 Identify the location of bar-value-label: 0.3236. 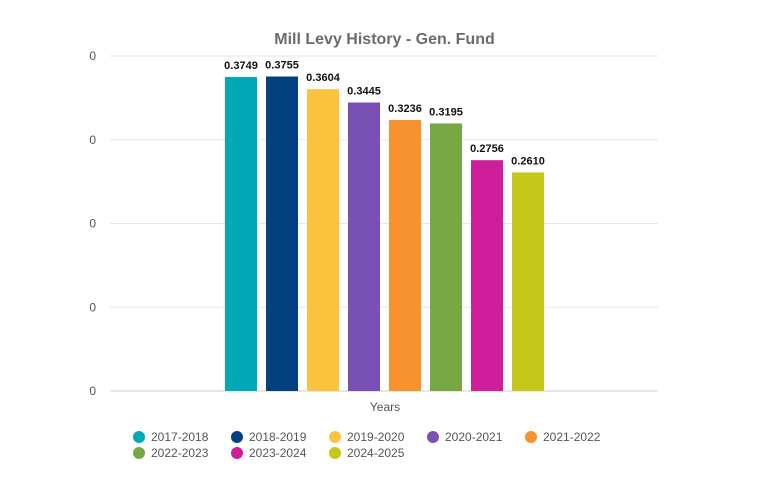
(405, 109).